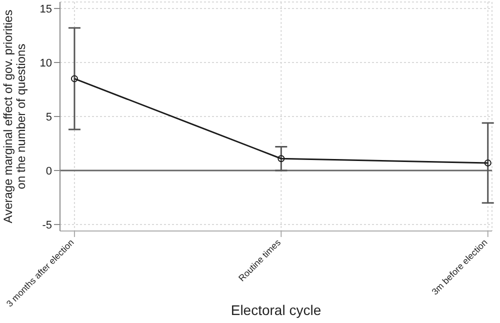 The width and height of the screenshot is (500, 323). What do you see at coordinates (14, 117) in the screenshot?
I see `y-axis-title: Average marginal effect of gov. priorities on the number of questions` at bounding box center [14, 117].